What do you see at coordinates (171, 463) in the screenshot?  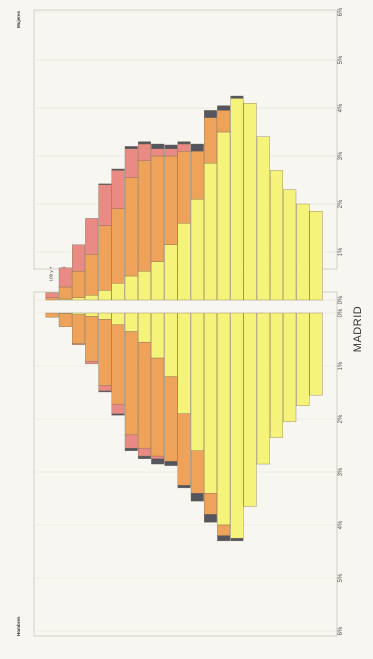 I see `hombres-bar-55-a-59-s4` at bounding box center [171, 463].